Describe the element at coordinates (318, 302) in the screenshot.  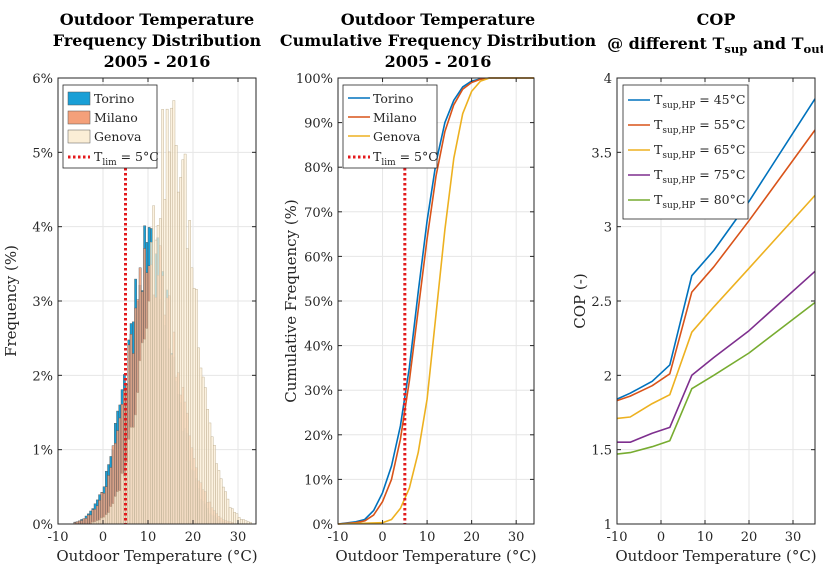
I see `y-tick-label: 50%` at that location.